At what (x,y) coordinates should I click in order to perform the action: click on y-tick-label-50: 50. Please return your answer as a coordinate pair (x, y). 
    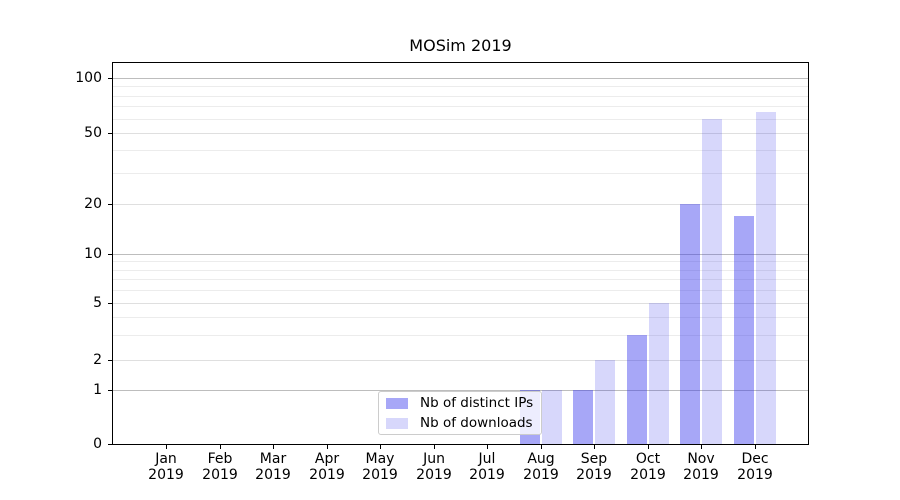
    Looking at the image, I should click on (93, 133).